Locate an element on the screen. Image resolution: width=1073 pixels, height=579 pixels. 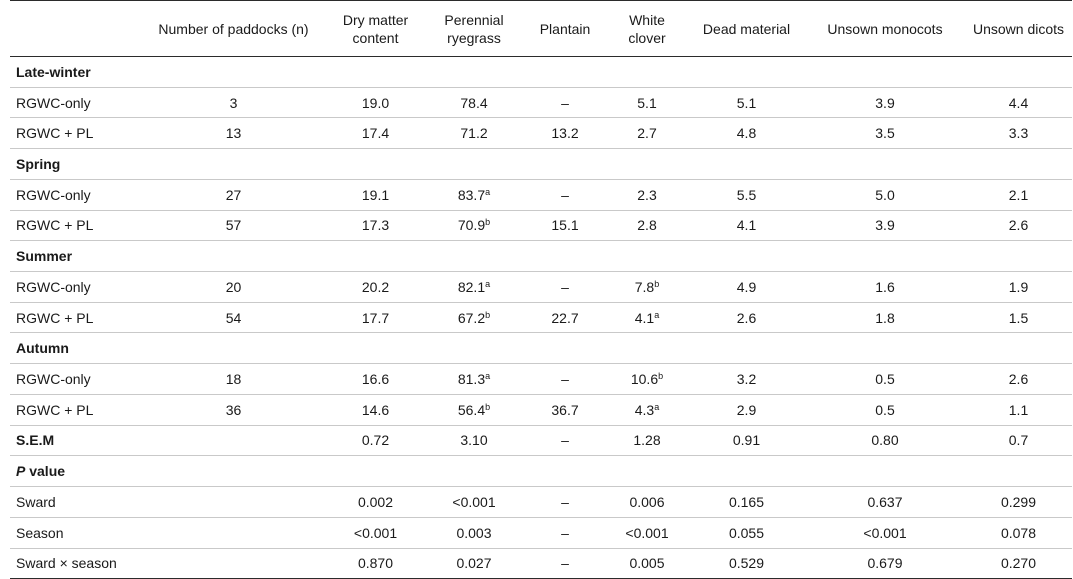
cell-dead: 4.1 is located at coordinates (746, 226).